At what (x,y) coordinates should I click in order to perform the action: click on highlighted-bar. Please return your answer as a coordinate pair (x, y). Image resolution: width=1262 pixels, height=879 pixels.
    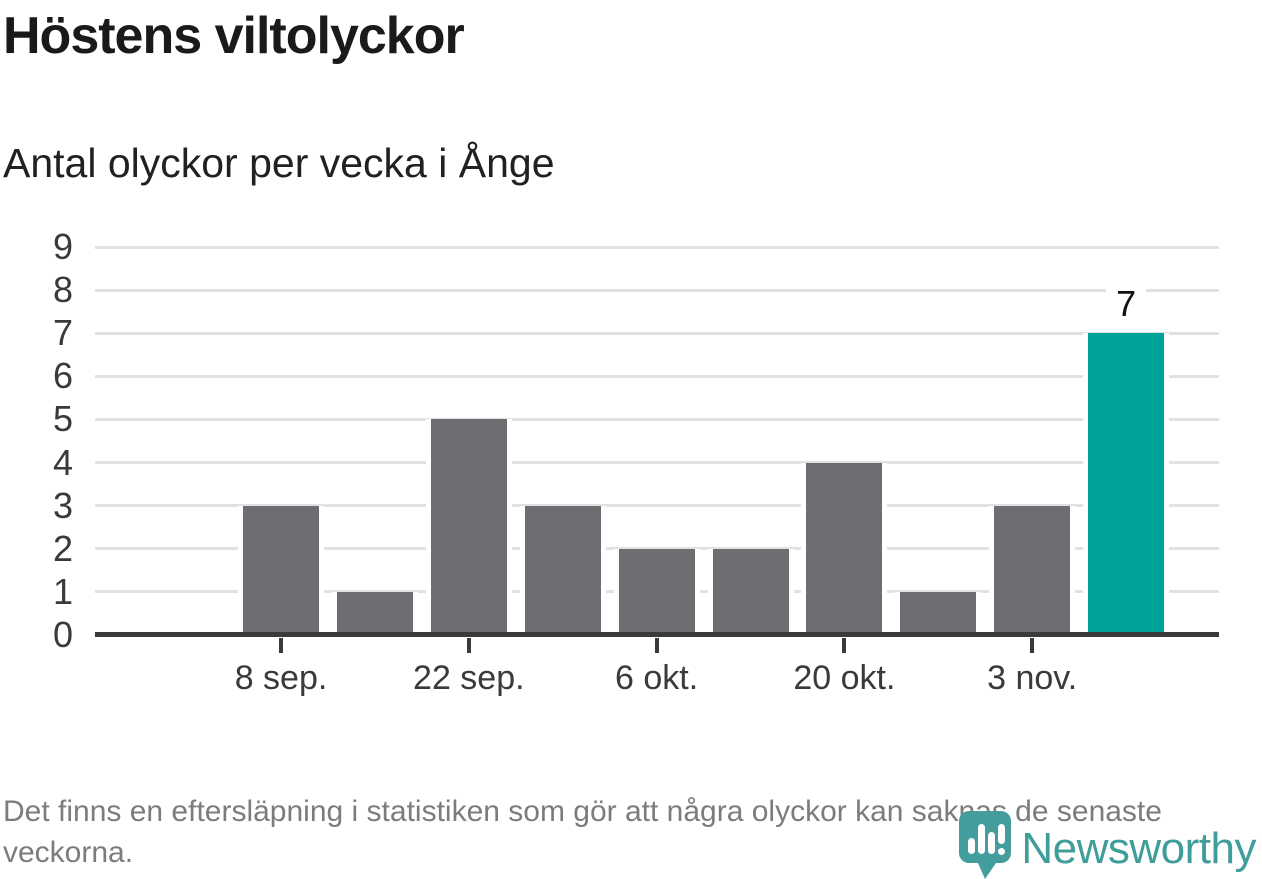
    Looking at the image, I should click on (1126, 484).